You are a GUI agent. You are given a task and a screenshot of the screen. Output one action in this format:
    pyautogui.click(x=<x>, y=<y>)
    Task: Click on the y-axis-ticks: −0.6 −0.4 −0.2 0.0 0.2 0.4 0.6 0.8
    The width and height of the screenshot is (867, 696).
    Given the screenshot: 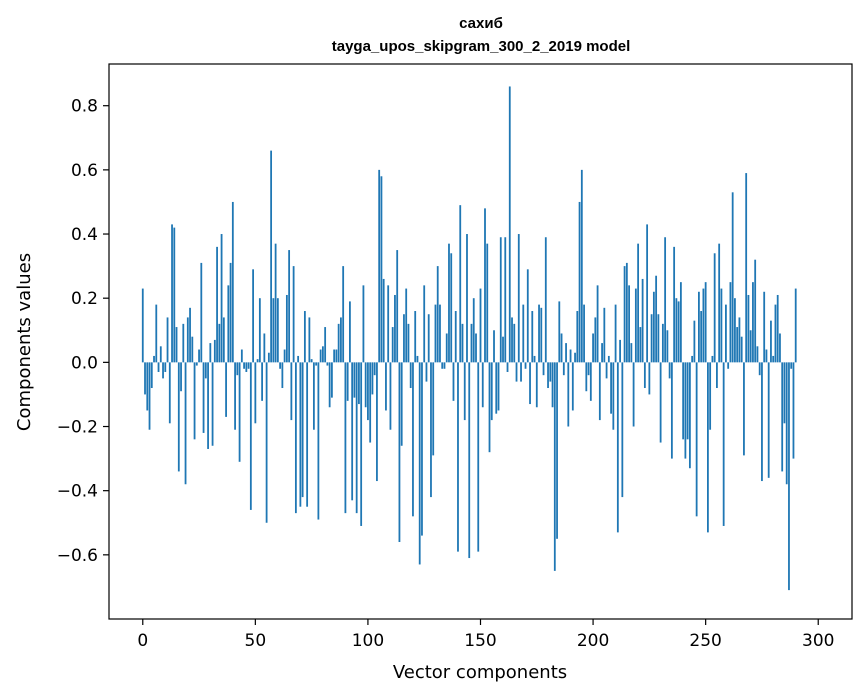 What is the action you would take?
    pyautogui.click(x=83, y=331)
    